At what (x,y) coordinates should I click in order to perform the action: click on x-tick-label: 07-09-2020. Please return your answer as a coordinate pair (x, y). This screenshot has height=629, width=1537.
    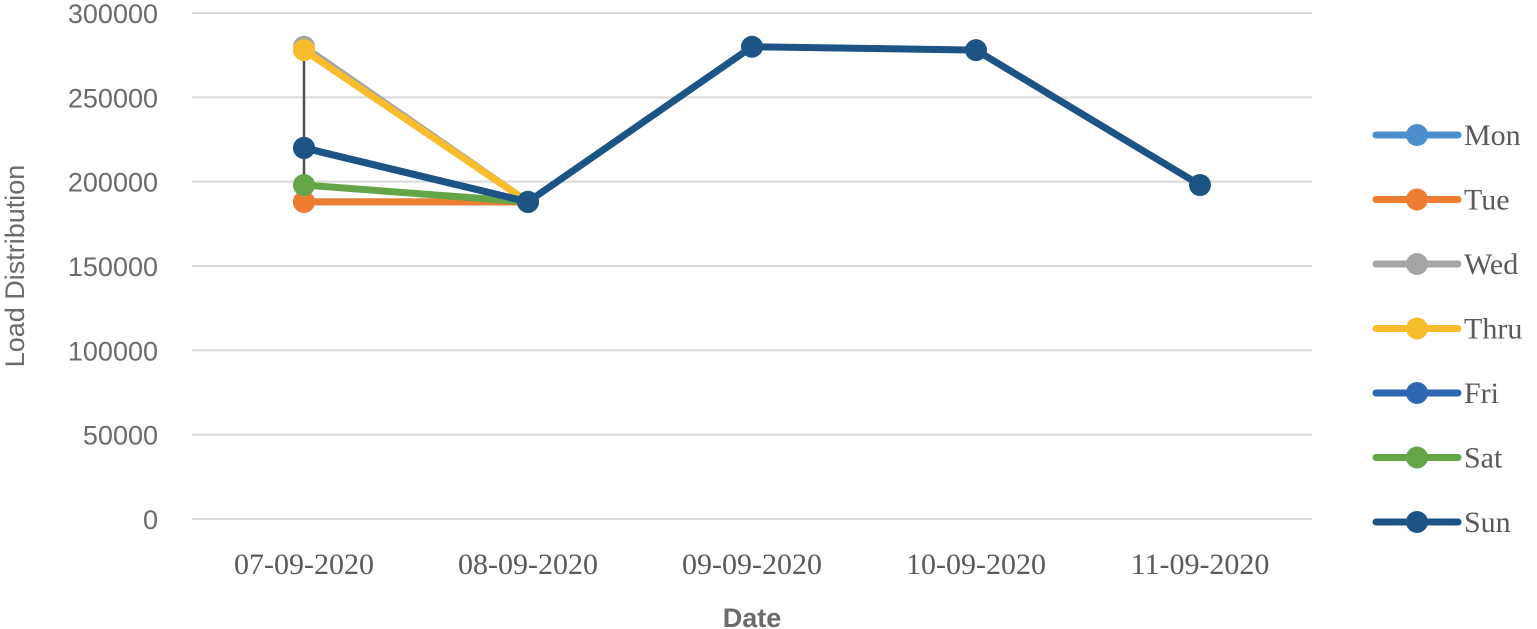
    Looking at the image, I should click on (304, 564).